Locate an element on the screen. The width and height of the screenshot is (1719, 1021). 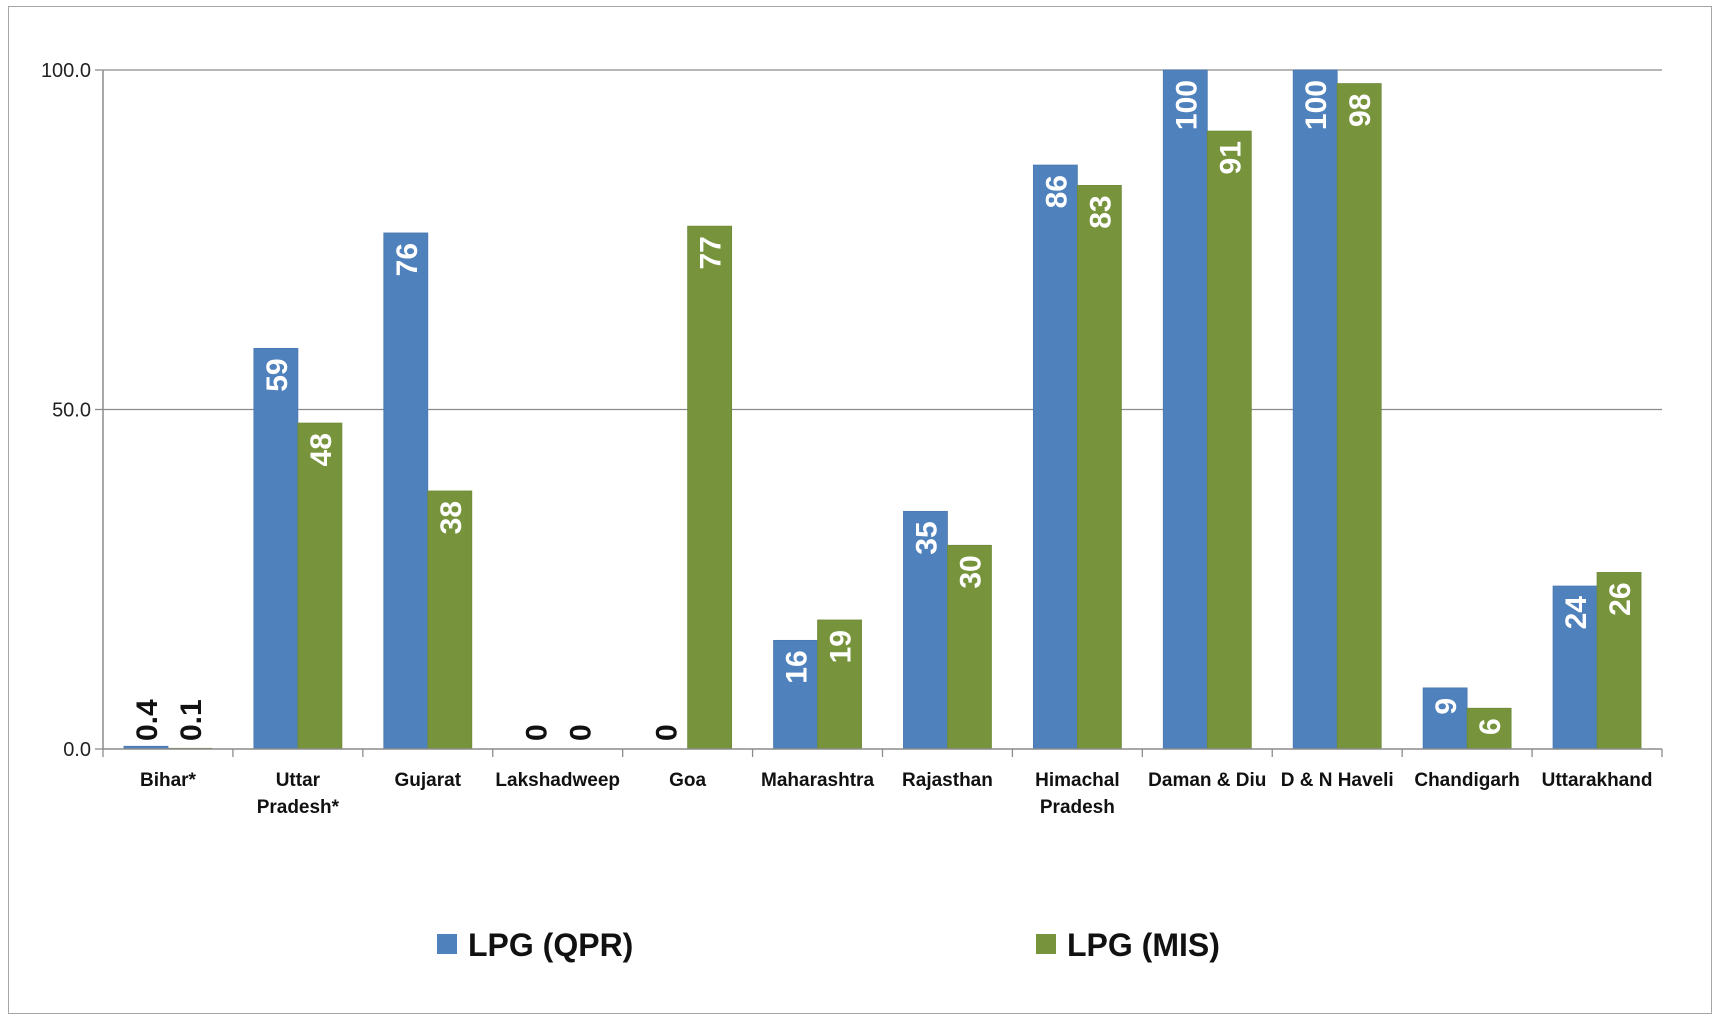
data-label-mis: 26 is located at coordinates (1620, 598).